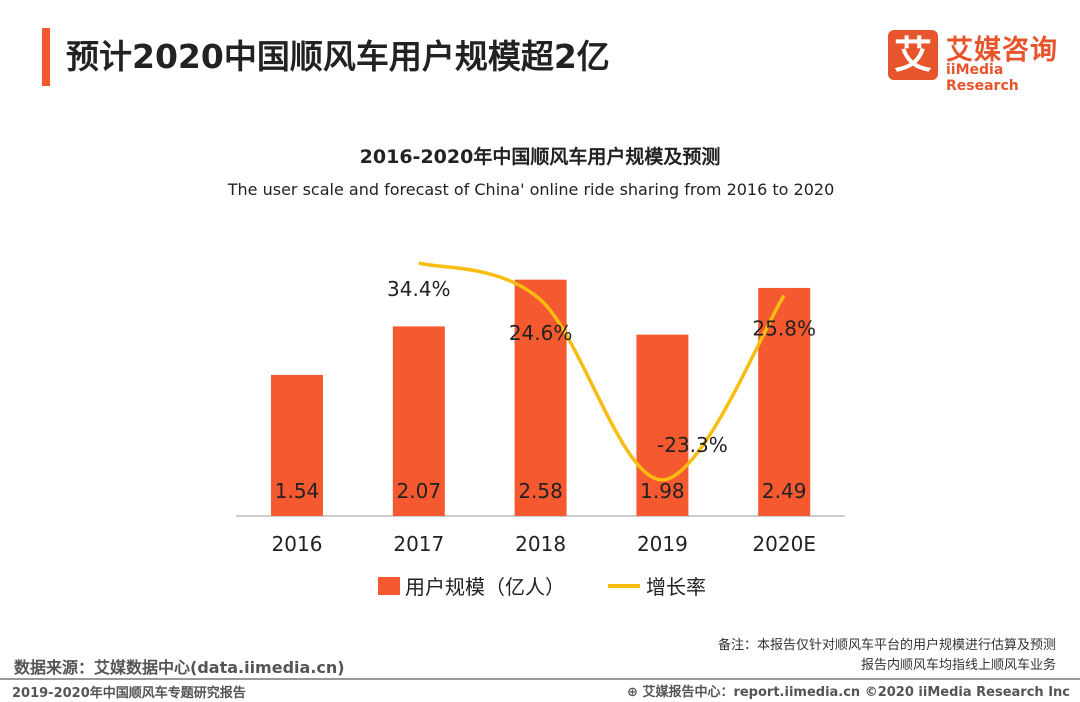  I want to click on bar-value-label: 2.49, so click(784, 491).